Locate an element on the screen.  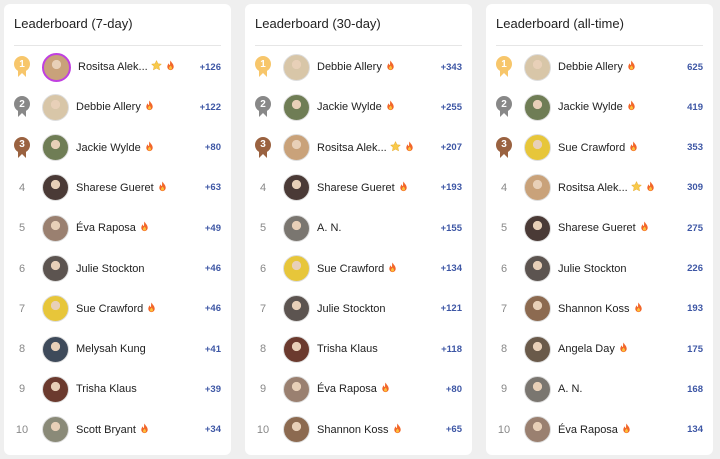
leaderboard-row: 10 Scott Bryant +34 is located at coordinates (117, 430).